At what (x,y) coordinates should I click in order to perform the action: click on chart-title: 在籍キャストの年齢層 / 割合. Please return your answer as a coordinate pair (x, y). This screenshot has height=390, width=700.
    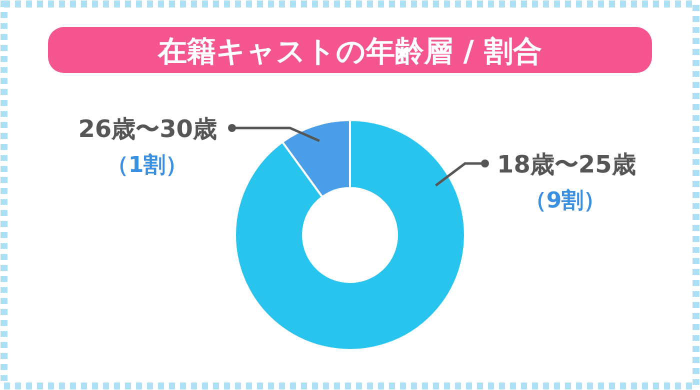
    Looking at the image, I should click on (349, 51).